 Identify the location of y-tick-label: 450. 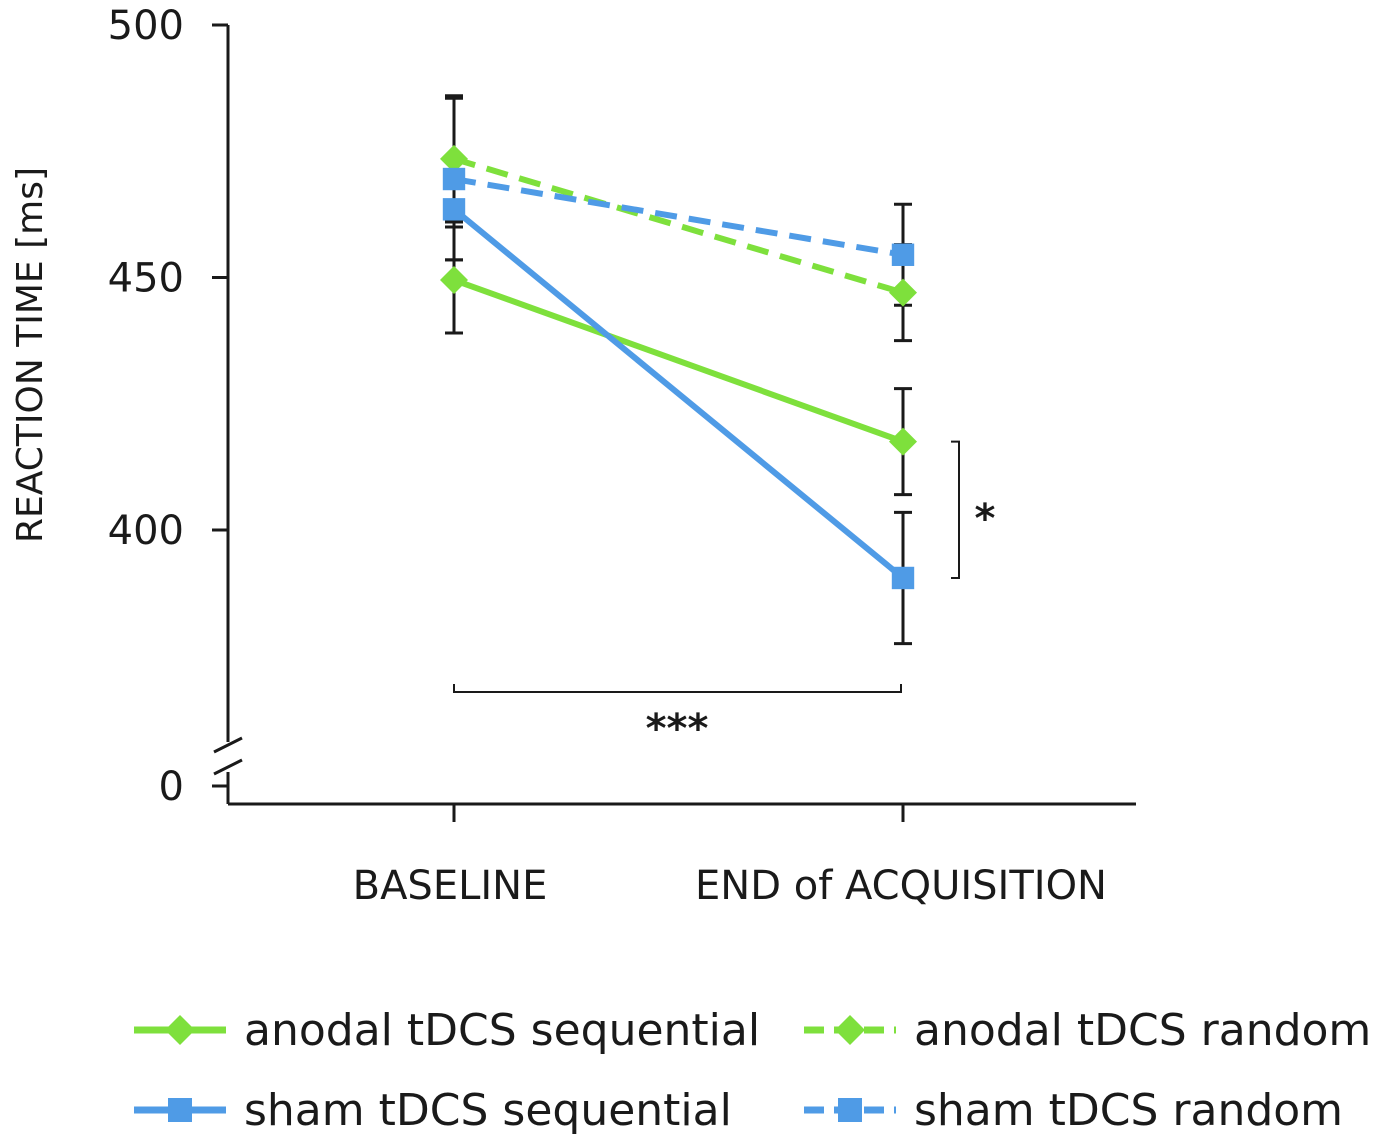
(146, 279).